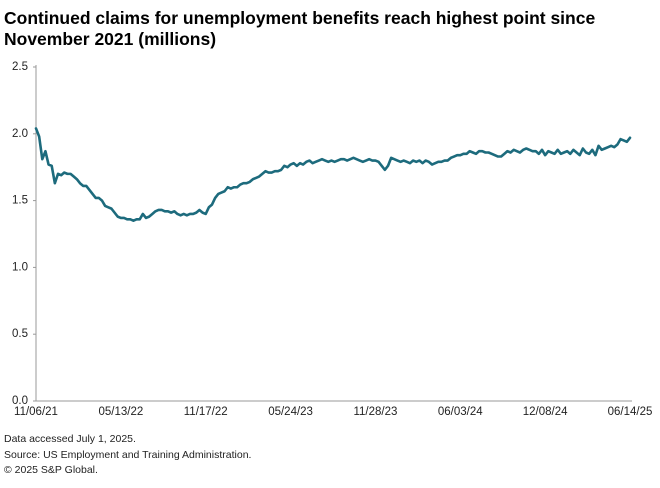 This screenshot has height=488, width=660. I want to click on y-tick-label: 0.0, so click(20, 401).